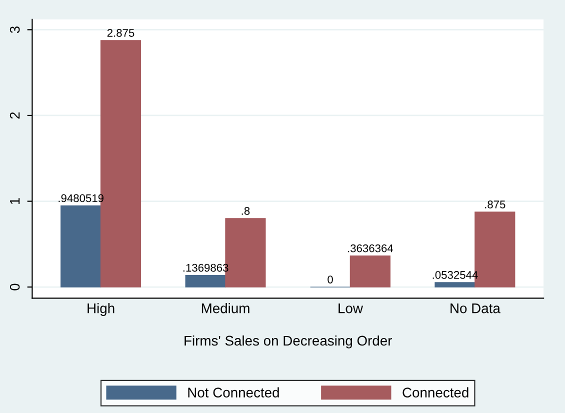  I want to click on y-tick-label: 2, so click(15, 115).